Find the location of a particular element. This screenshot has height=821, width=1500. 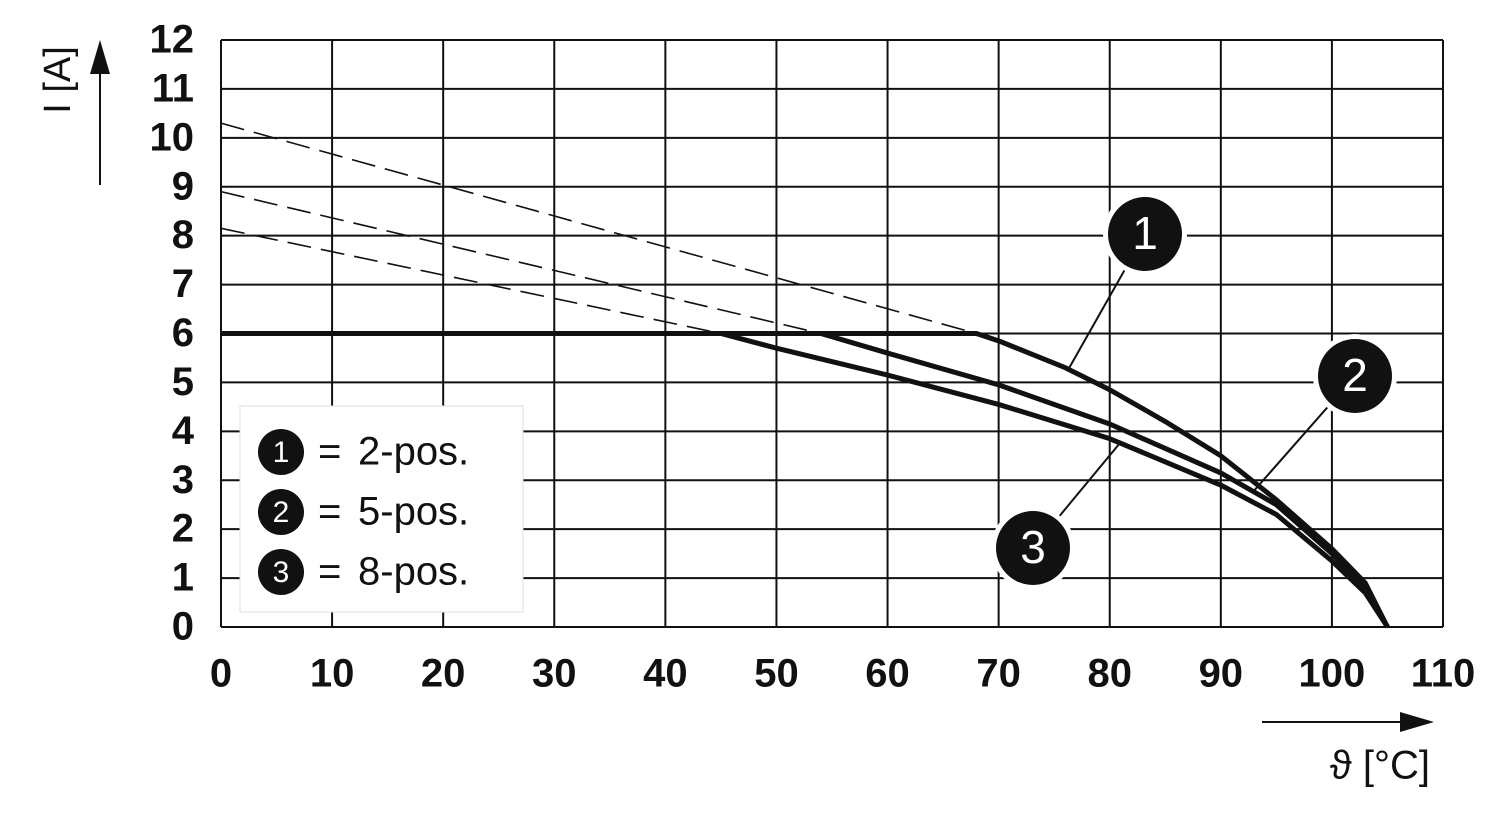

y-tick-label: 0 is located at coordinates (183, 627).